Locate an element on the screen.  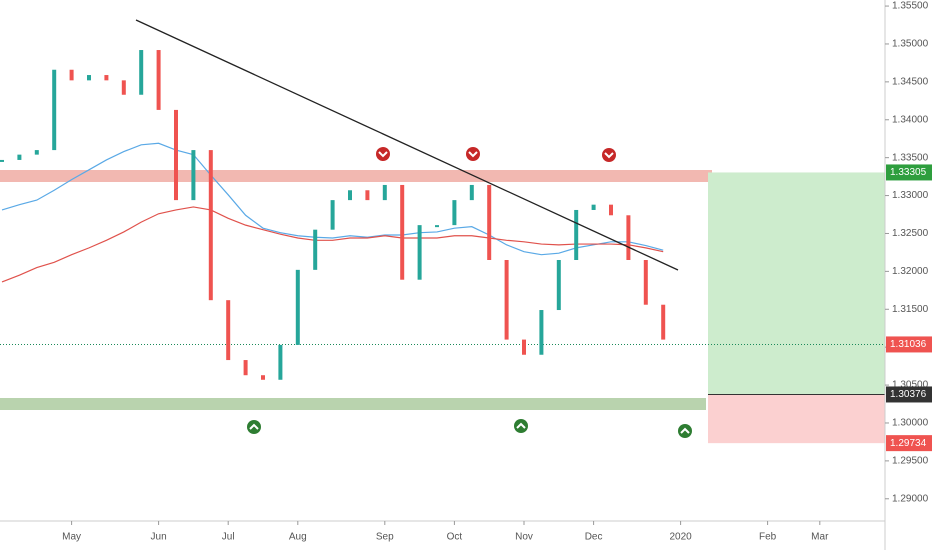
y-tick-label: 1.29500 is located at coordinates (910, 461).